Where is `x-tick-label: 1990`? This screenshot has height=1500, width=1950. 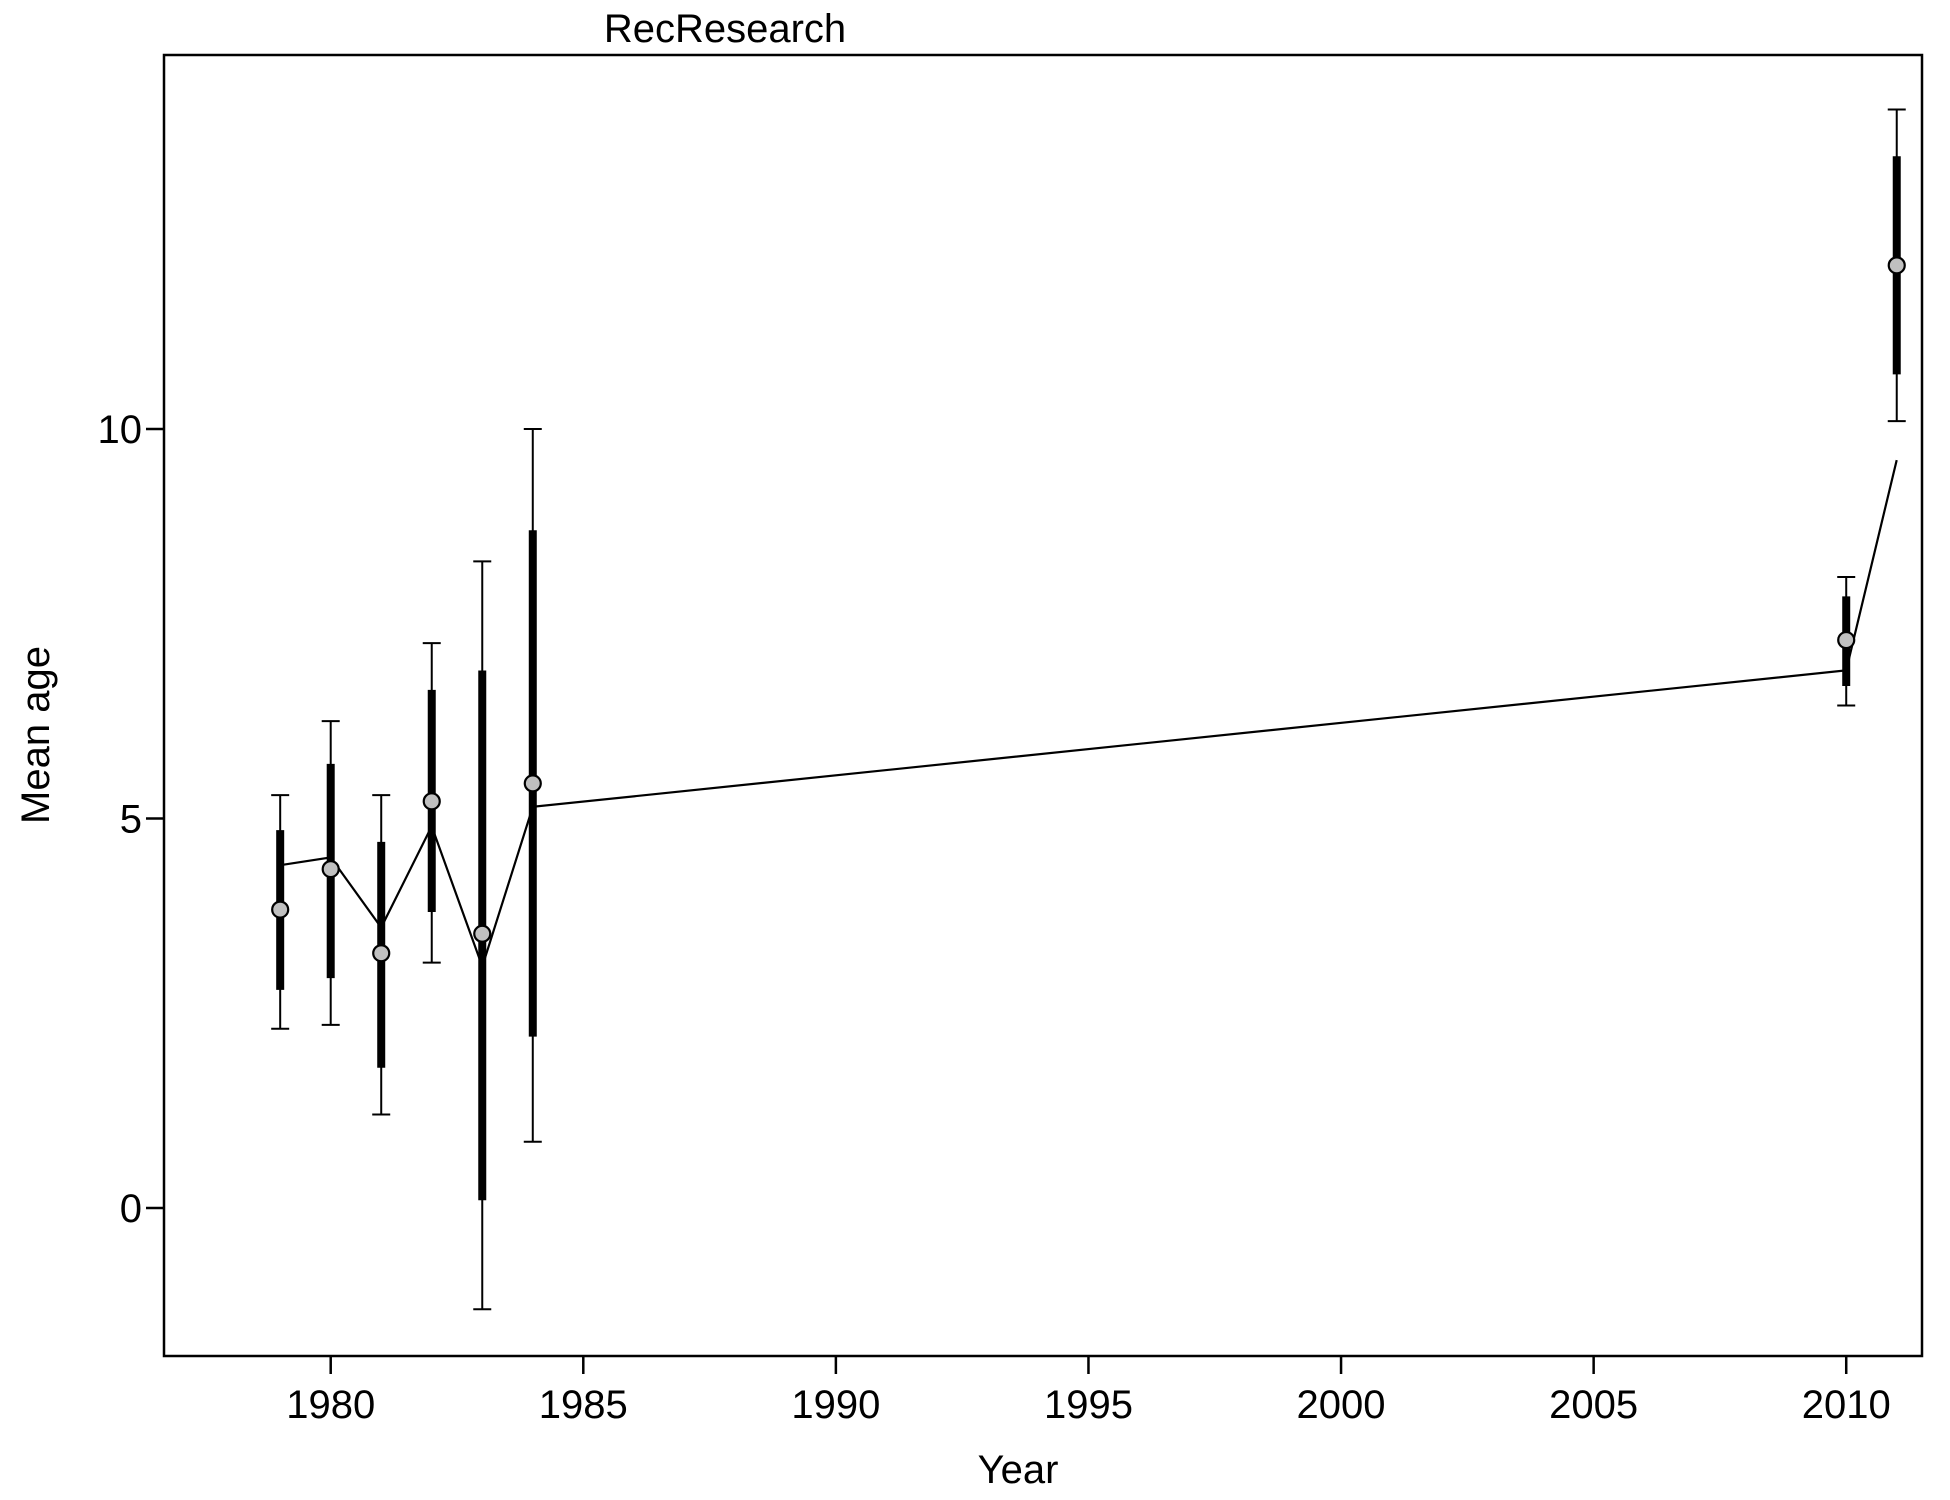 x-tick-label: 1990 is located at coordinates (835, 1405).